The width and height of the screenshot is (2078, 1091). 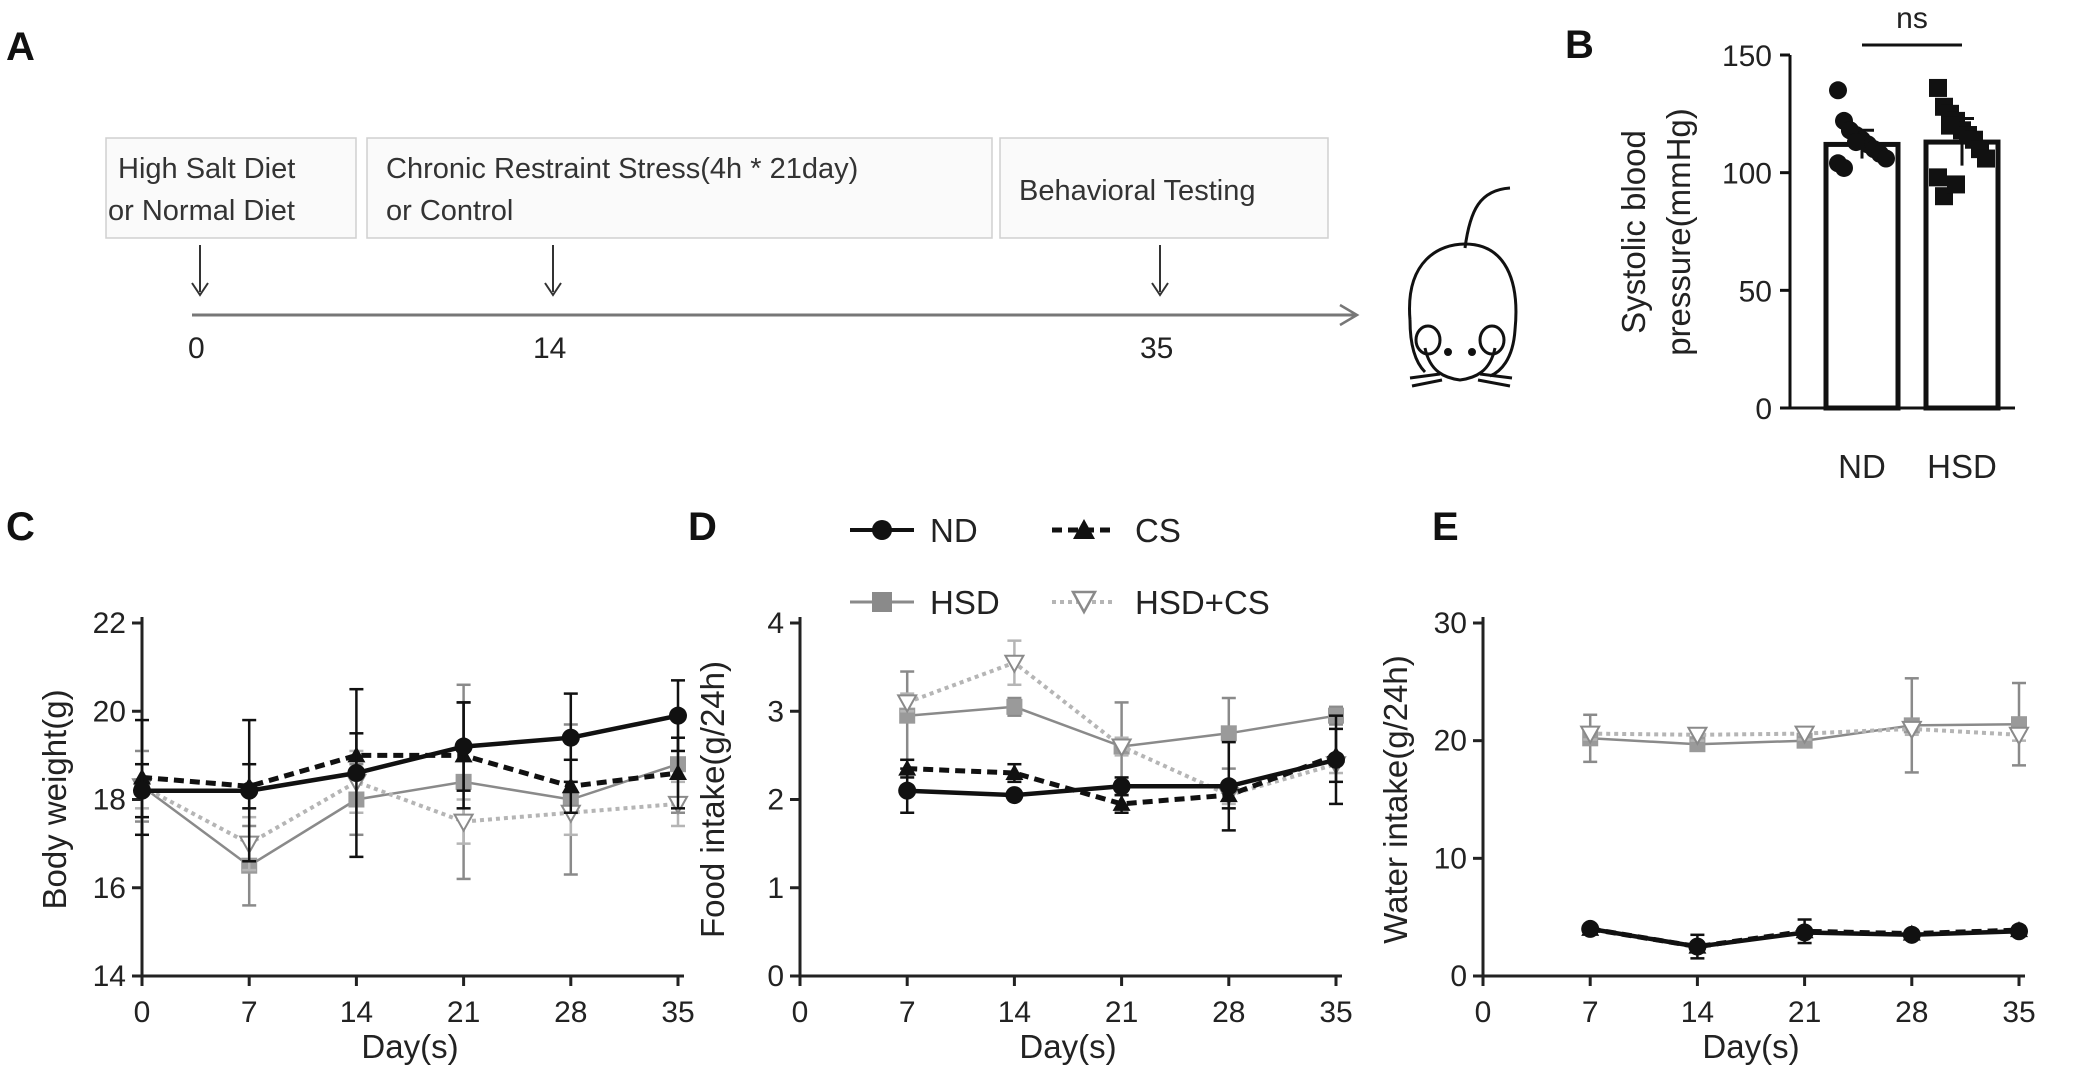 What do you see at coordinates (677, 1012) in the screenshot?
I see `chart-c-xtick-label: 35` at bounding box center [677, 1012].